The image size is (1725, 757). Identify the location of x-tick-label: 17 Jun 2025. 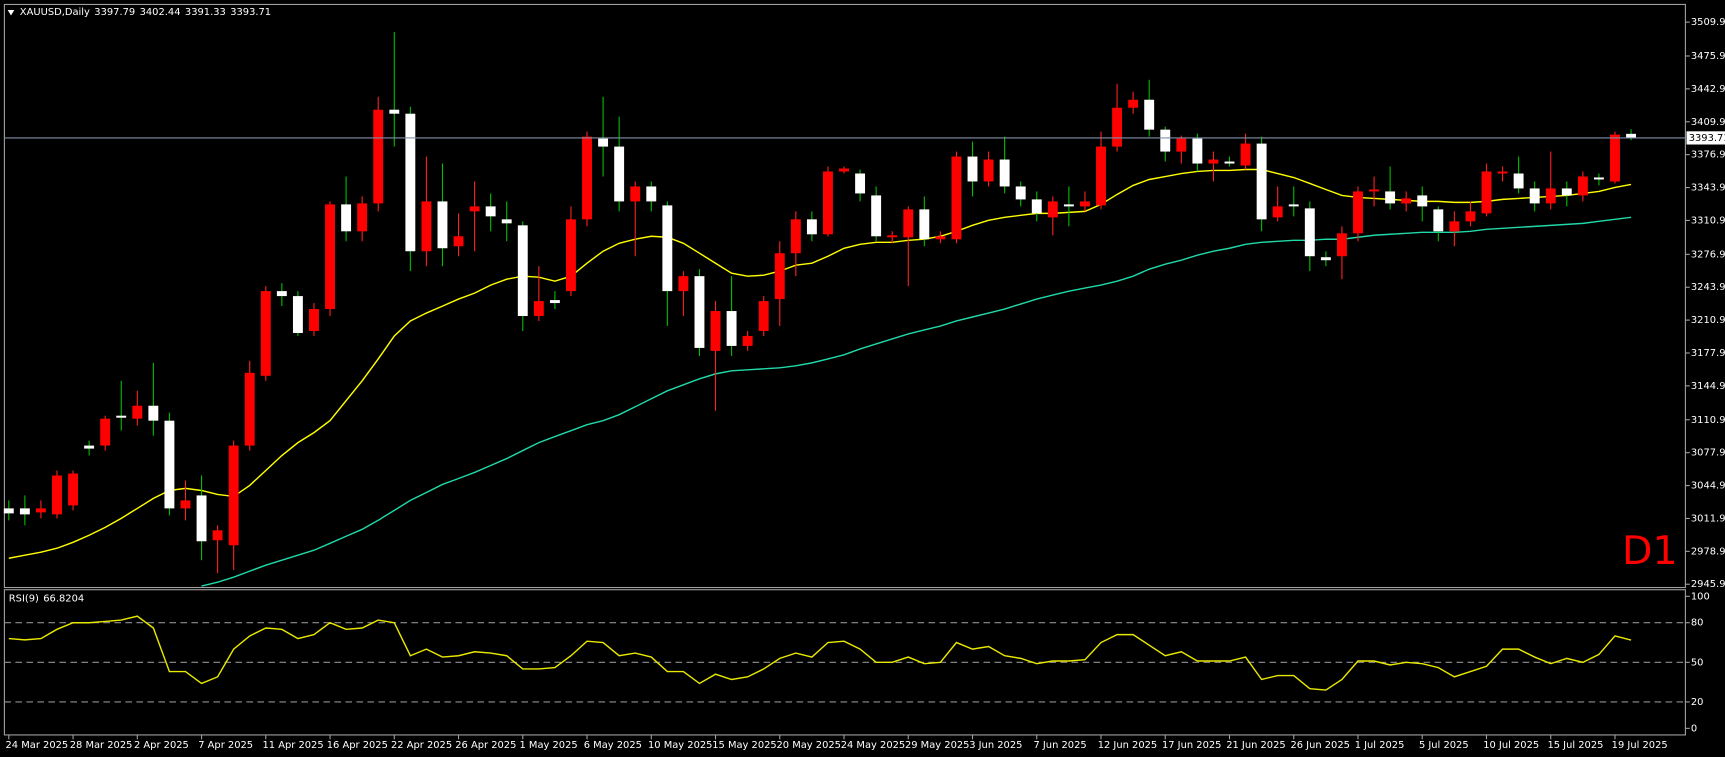
(1191, 745).